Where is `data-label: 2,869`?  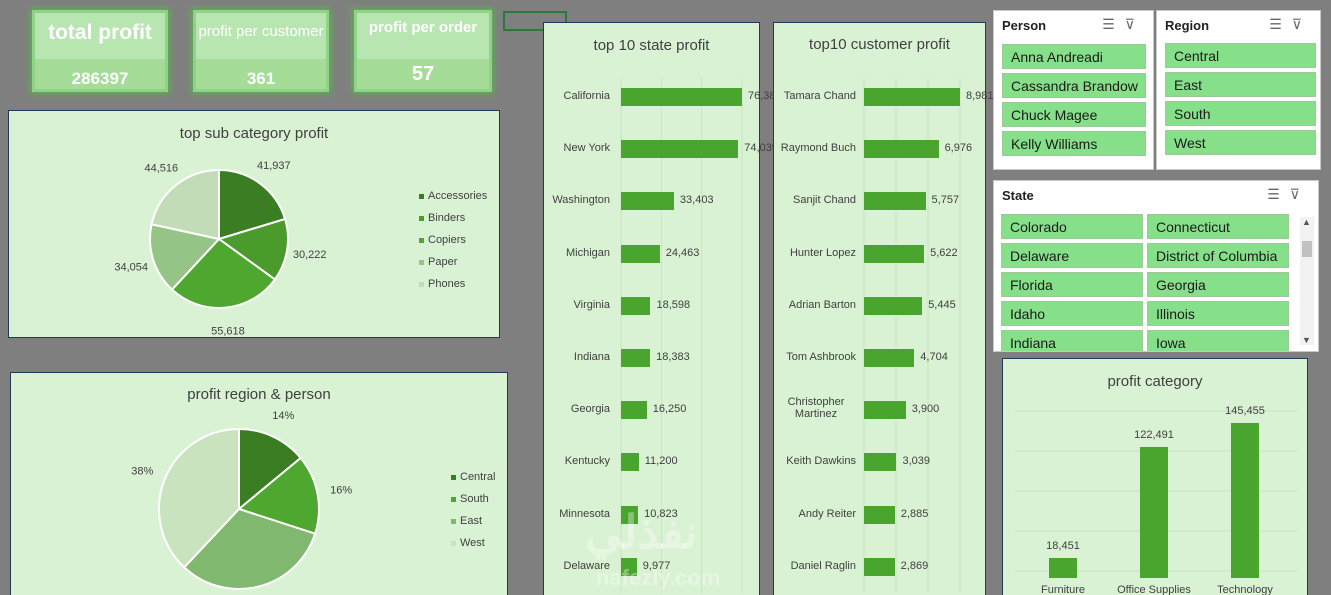 data-label: 2,869 is located at coordinates (914, 565).